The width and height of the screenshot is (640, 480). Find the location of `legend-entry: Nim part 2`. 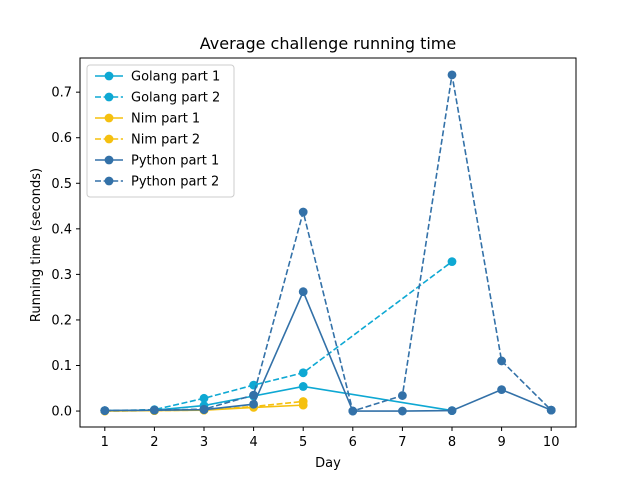

legend-entry: Nim part 2 is located at coordinates (147, 140).